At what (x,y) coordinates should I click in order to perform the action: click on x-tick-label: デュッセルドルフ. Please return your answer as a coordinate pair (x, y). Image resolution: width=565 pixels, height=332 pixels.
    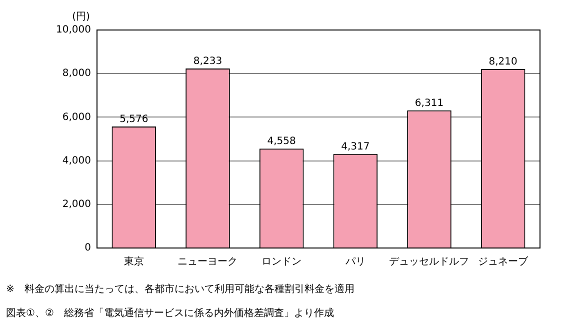
    Looking at the image, I should click on (429, 262).